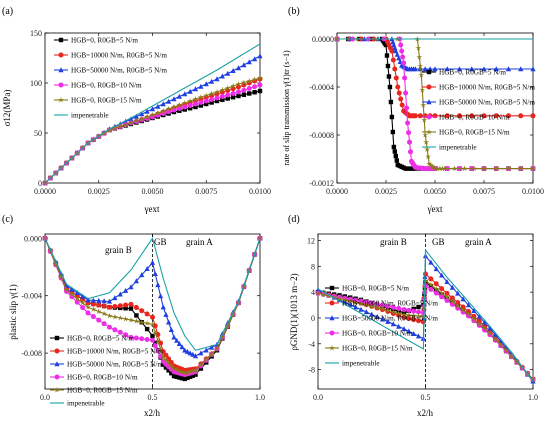  Describe the element at coordinates (152, 413) in the screenshot. I see `panel-c-xlabel: x2/h` at that location.